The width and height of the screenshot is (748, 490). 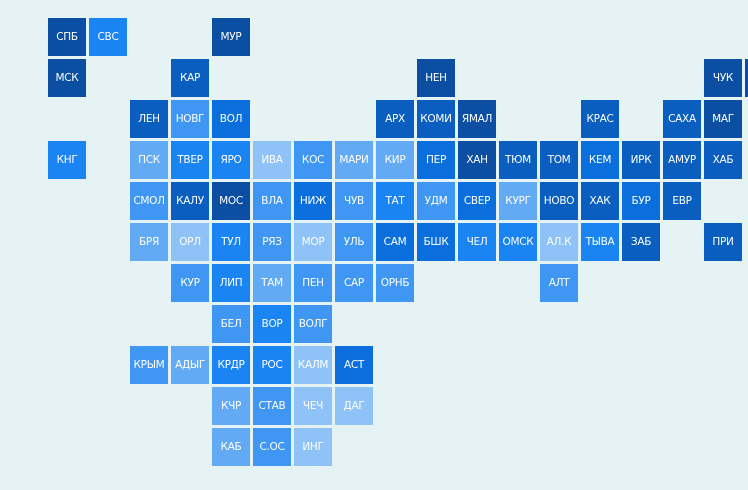 What do you see at coordinates (272, 447) in the screenshot?
I see `region-tile: С.ОС` at bounding box center [272, 447].